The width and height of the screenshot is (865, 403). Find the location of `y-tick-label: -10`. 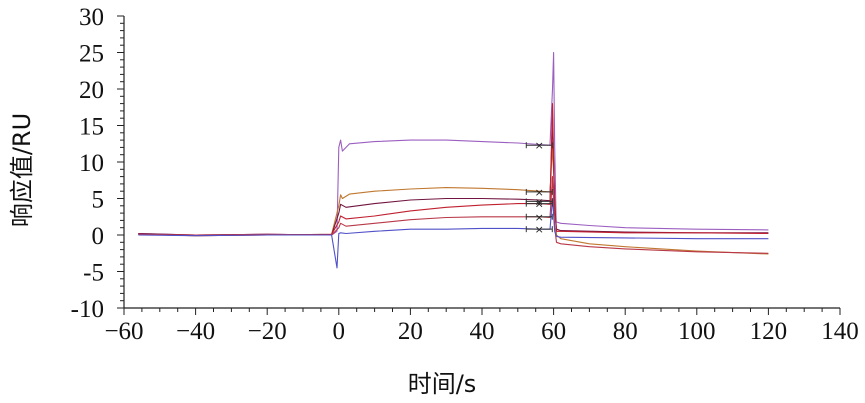

y-tick-label: -10 is located at coordinates (87, 309).